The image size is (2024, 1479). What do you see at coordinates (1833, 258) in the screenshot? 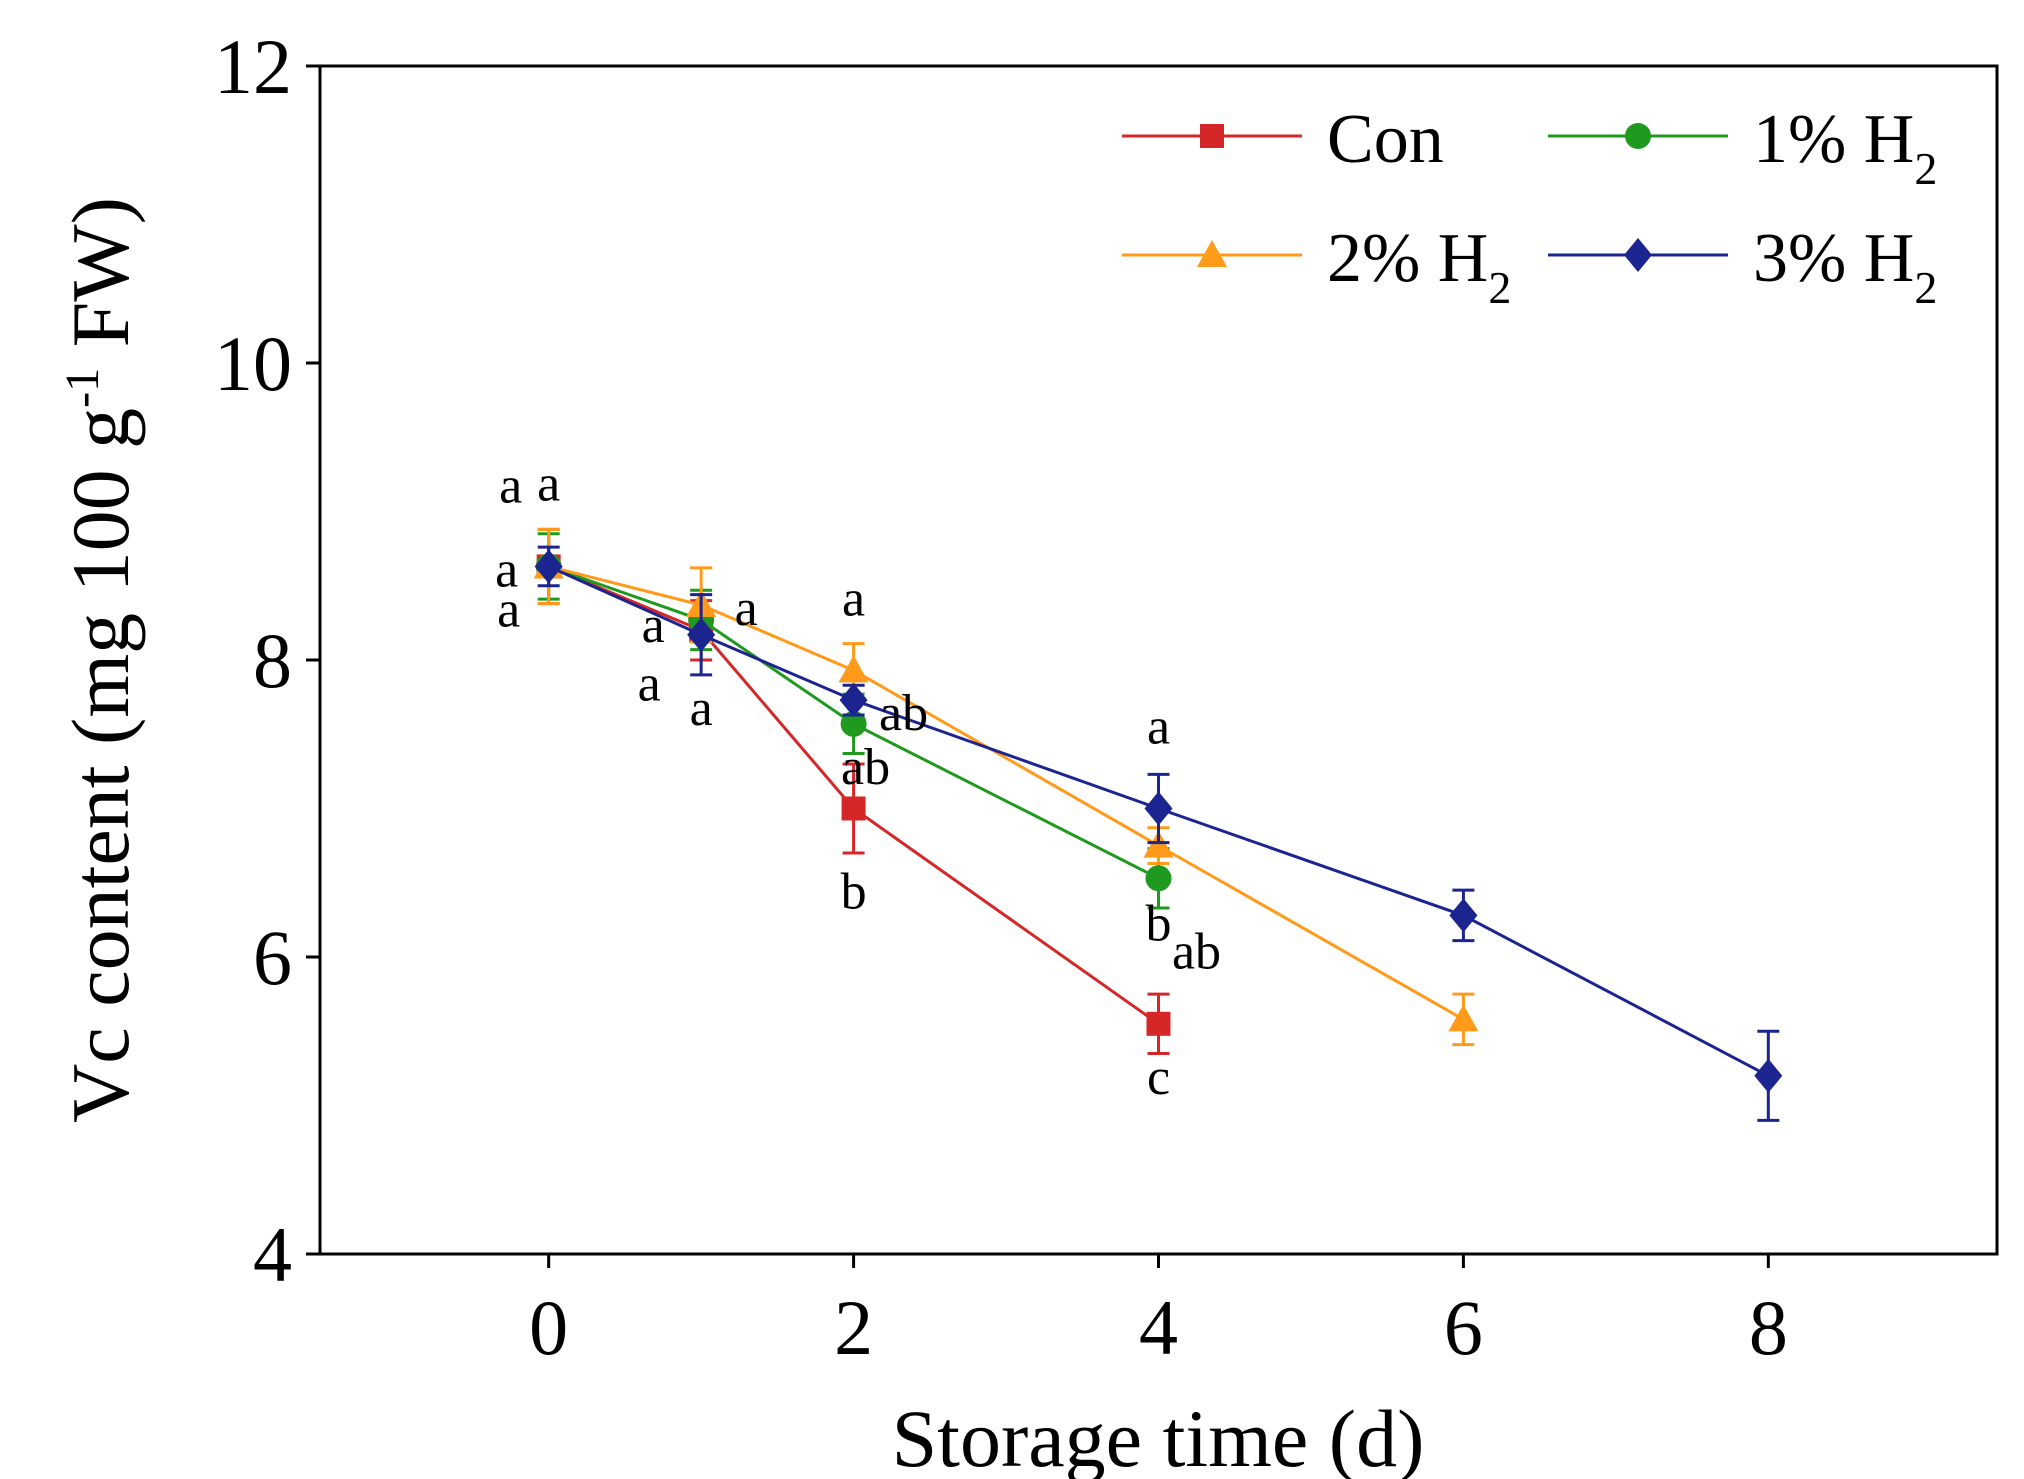
I see `legend-label-main: 3% H` at bounding box center [1833, 258].